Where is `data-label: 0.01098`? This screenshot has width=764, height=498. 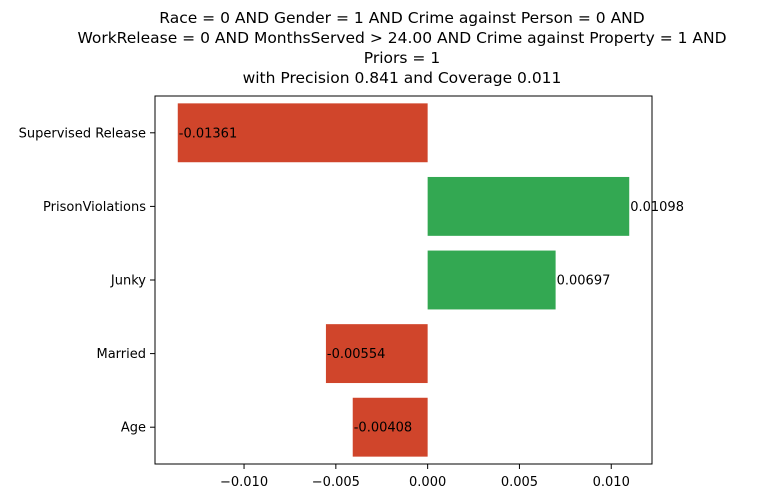 data-label: 0.01098 is located at coordinates (657, 207).